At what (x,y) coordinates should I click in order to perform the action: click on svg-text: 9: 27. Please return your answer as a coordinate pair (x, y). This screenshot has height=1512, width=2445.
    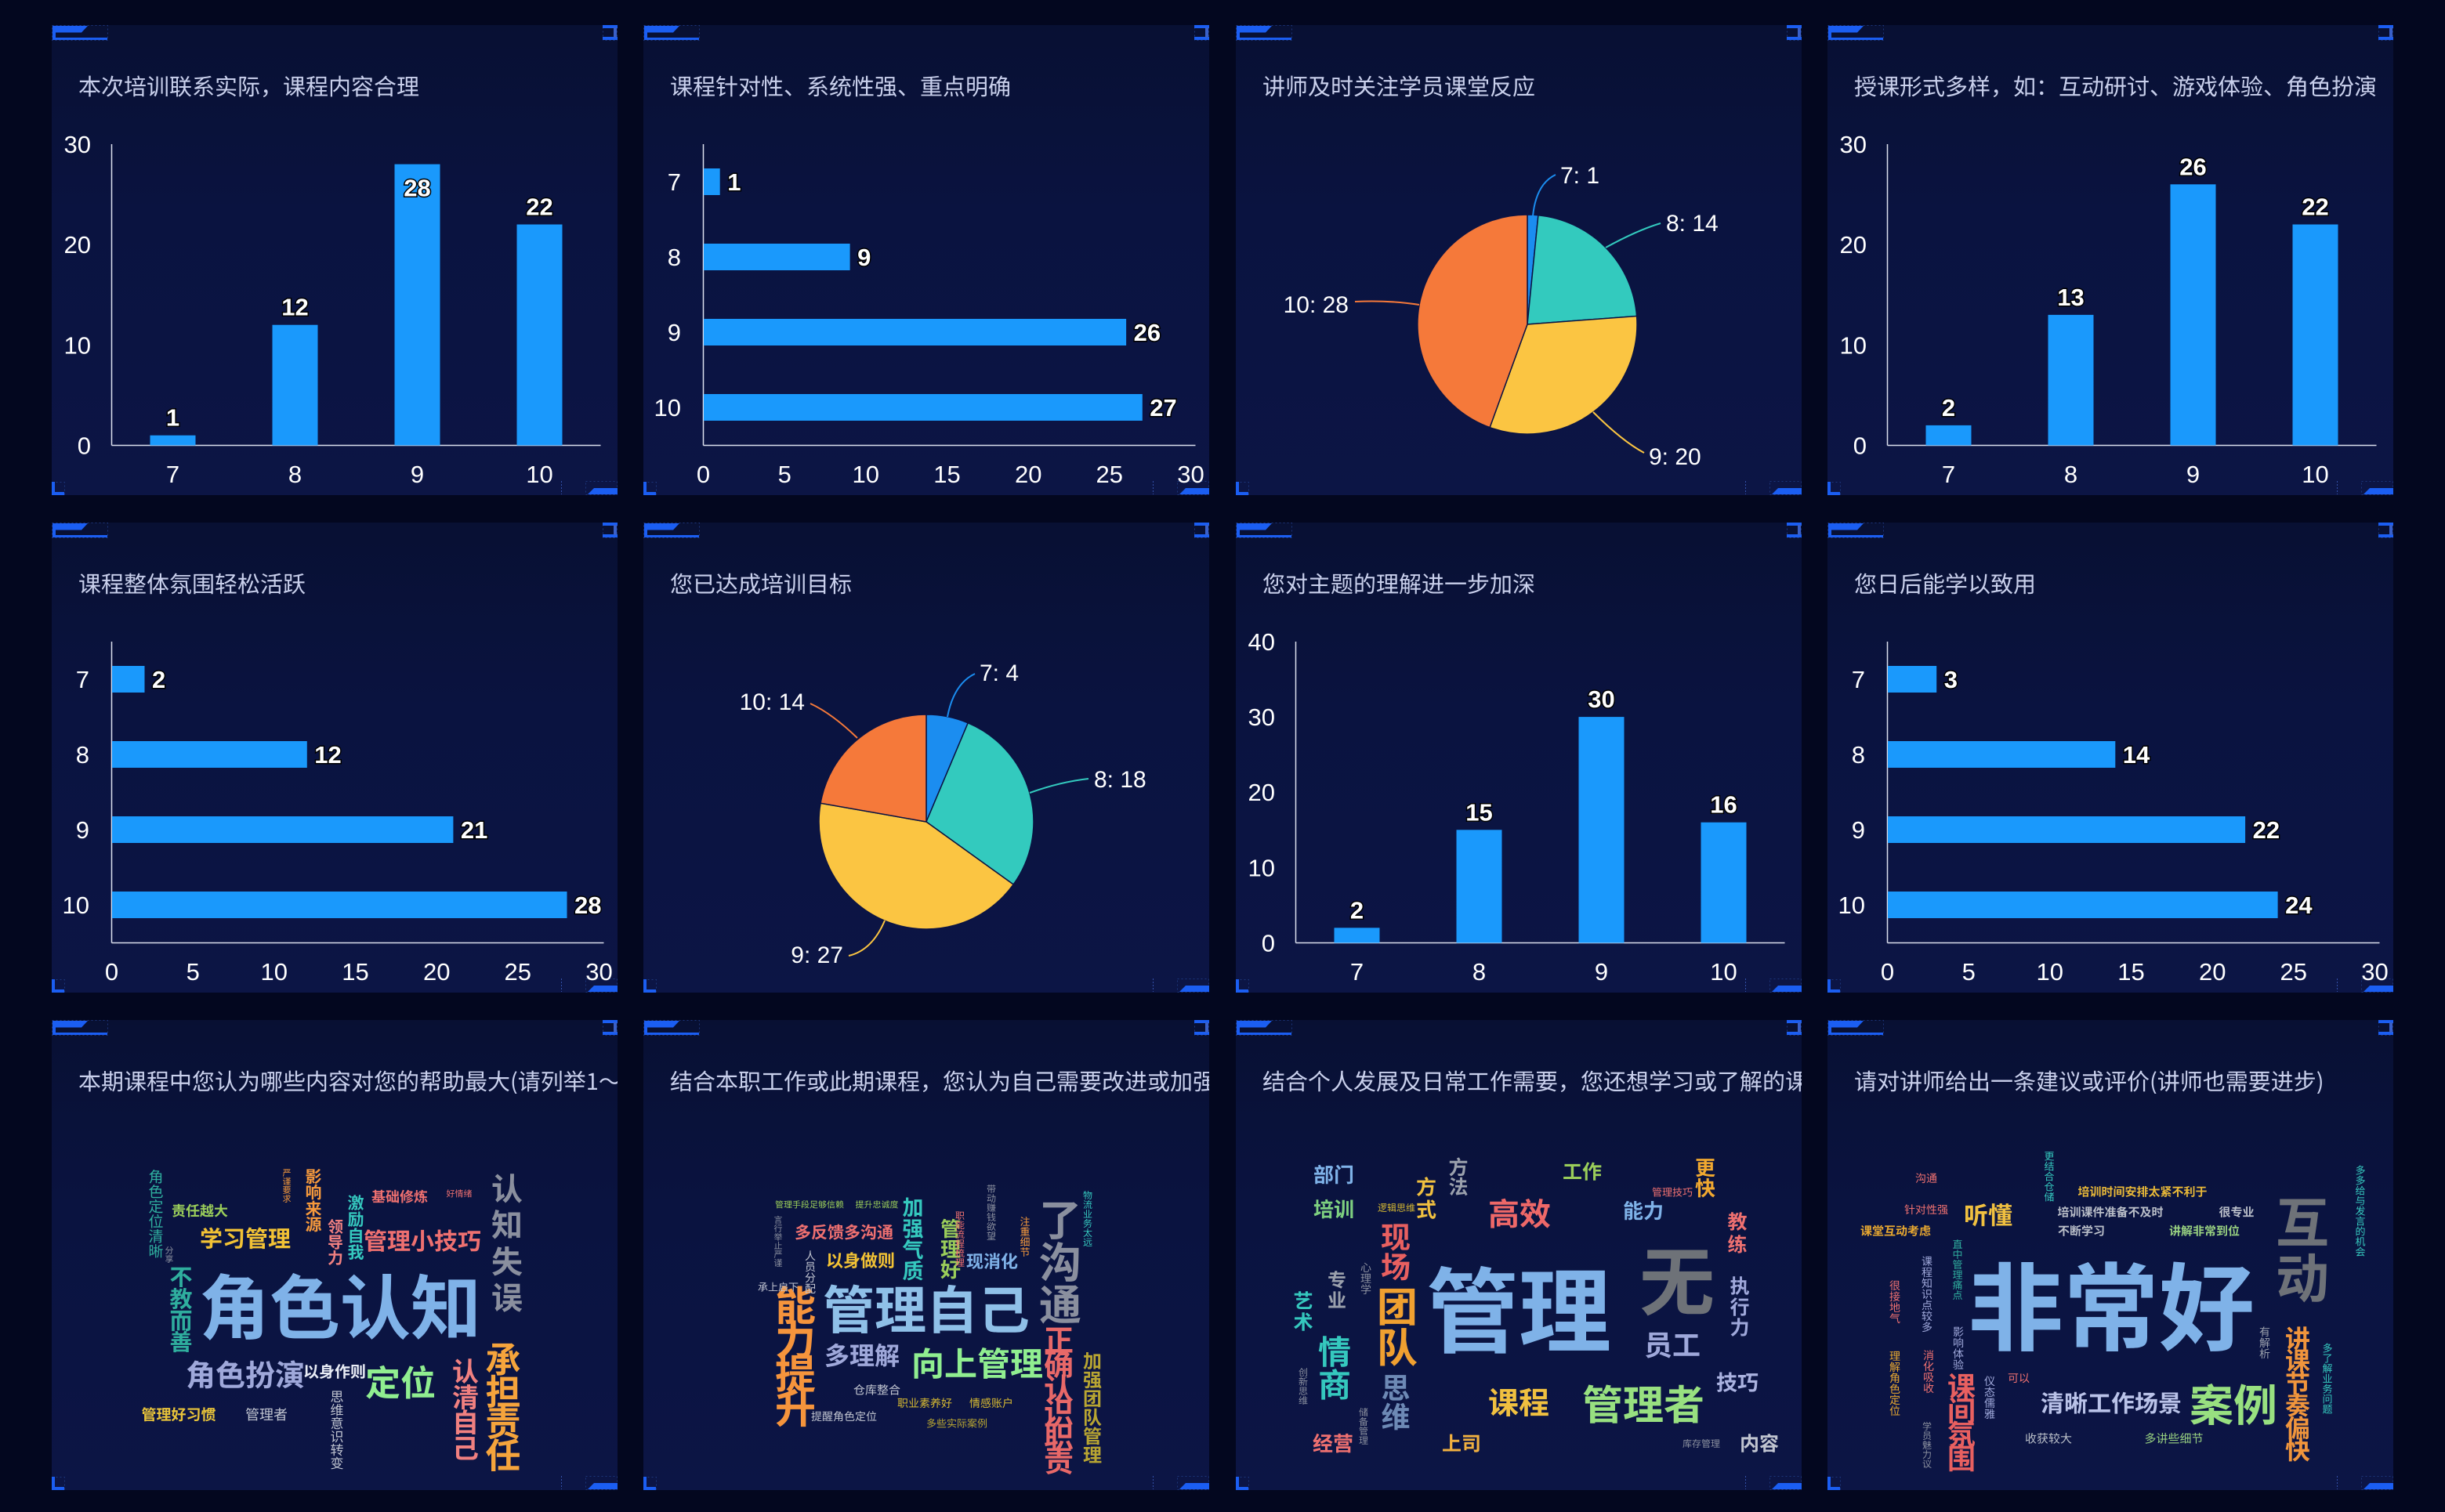
    Looking at the image, I should click on (817, 955).